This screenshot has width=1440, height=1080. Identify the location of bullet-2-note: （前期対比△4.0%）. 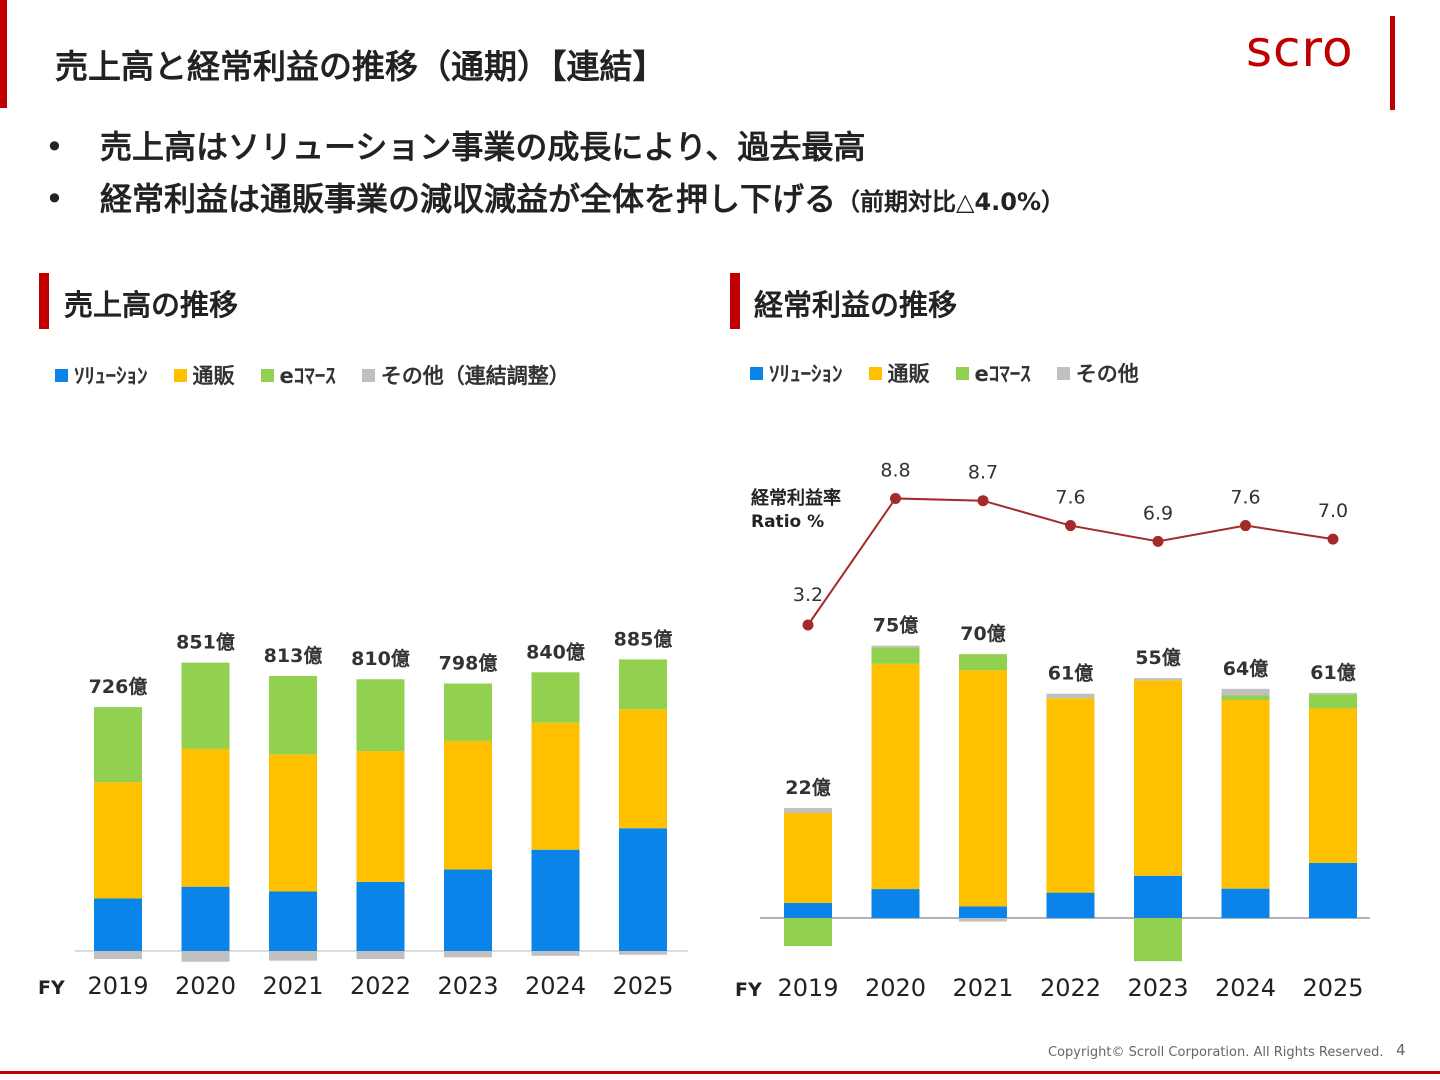
(951, 202).